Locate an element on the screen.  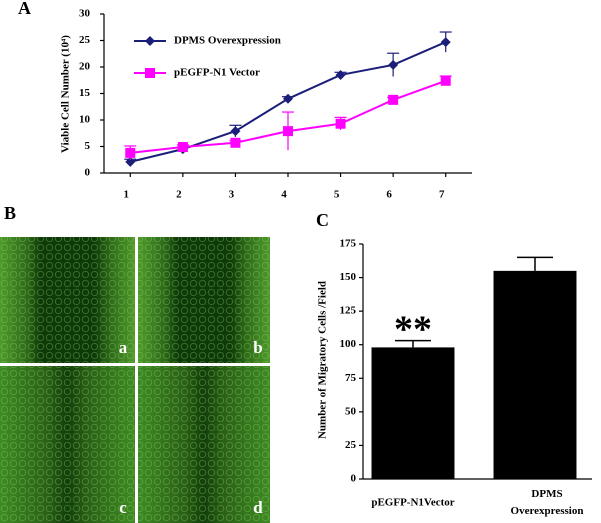
panel-label: B is located at coordinates (10, 213).